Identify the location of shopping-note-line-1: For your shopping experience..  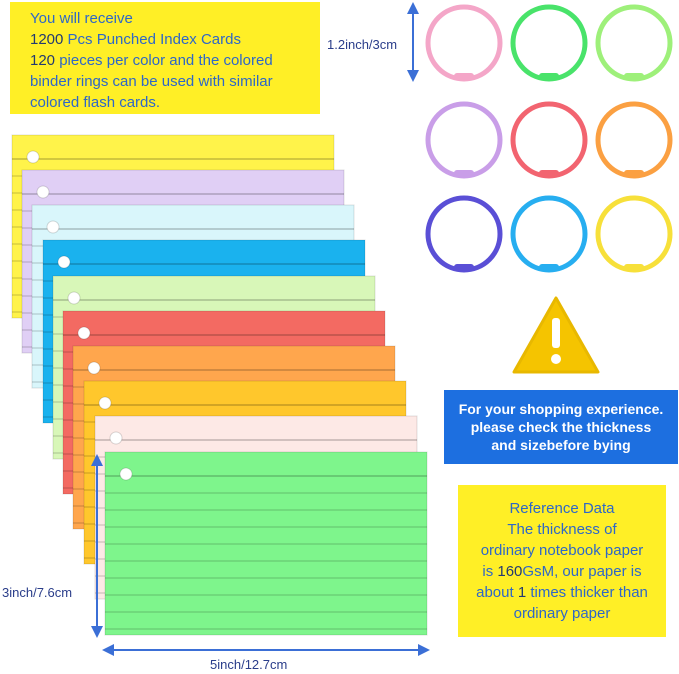
(561, 409).